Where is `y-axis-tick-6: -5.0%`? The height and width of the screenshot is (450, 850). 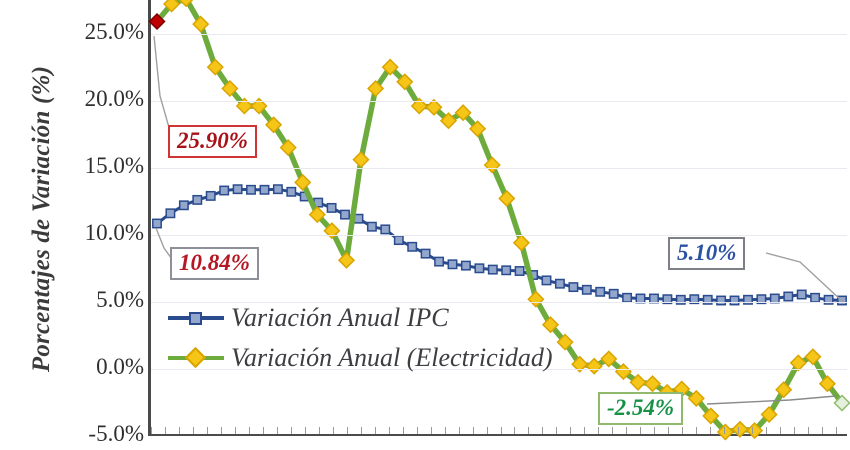 y-axis-tick-6: -5.0% is located at coordinates (116, 433).